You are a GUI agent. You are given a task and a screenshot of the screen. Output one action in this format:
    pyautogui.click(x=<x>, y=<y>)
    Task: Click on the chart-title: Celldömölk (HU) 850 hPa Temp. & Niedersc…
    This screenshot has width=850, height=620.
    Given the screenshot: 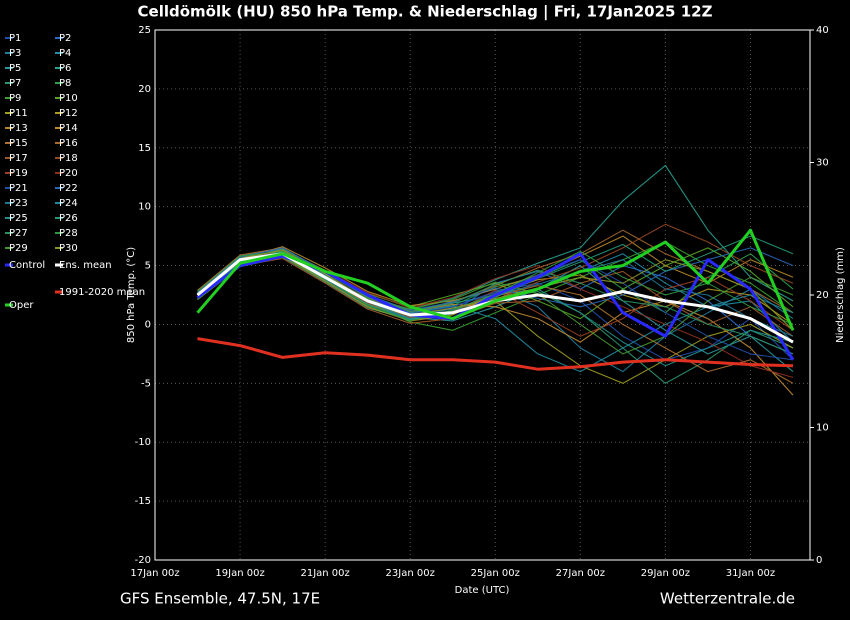 What is the action you would take?
    pyautogui.click(x=425, y=12)
    